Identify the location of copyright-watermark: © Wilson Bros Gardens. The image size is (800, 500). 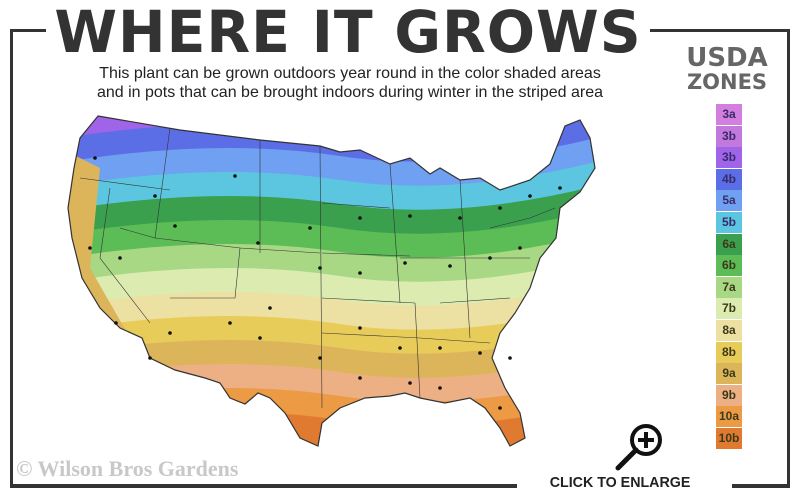
(127, 468).